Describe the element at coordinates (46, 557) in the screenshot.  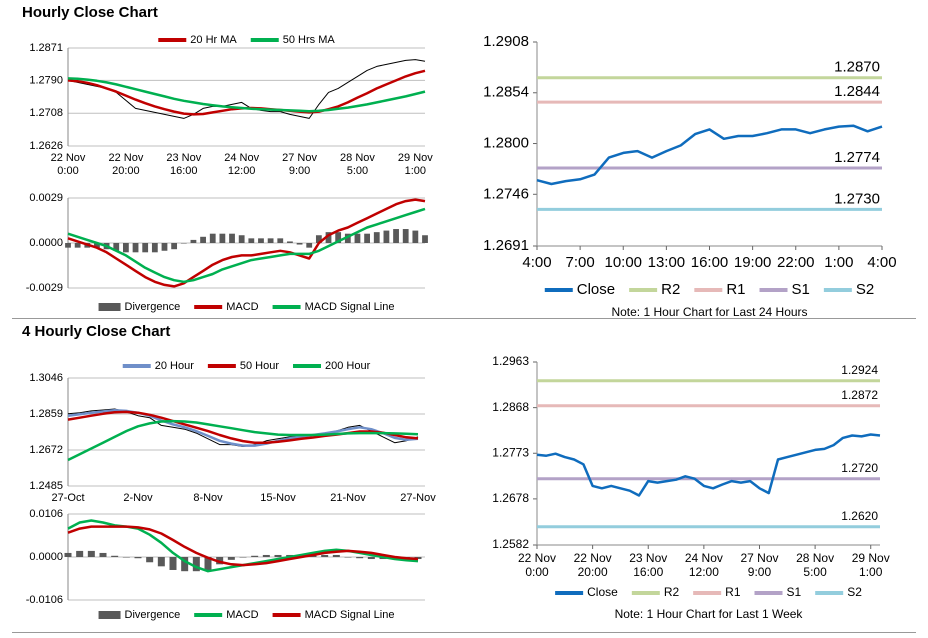
I see `y-tick-label: 0.0000` at that location.